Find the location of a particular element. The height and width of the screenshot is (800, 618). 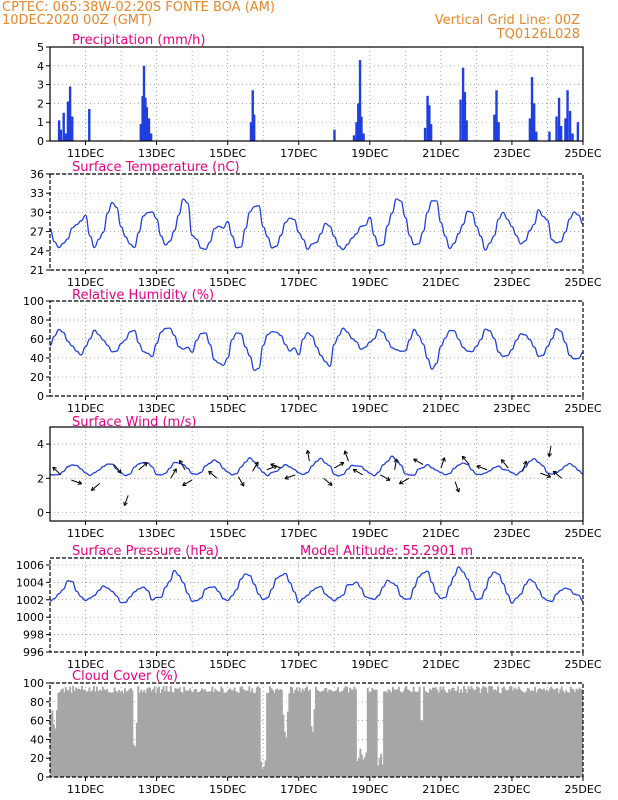

y-tick-label: 1002 is located at coordinates (30, 600).